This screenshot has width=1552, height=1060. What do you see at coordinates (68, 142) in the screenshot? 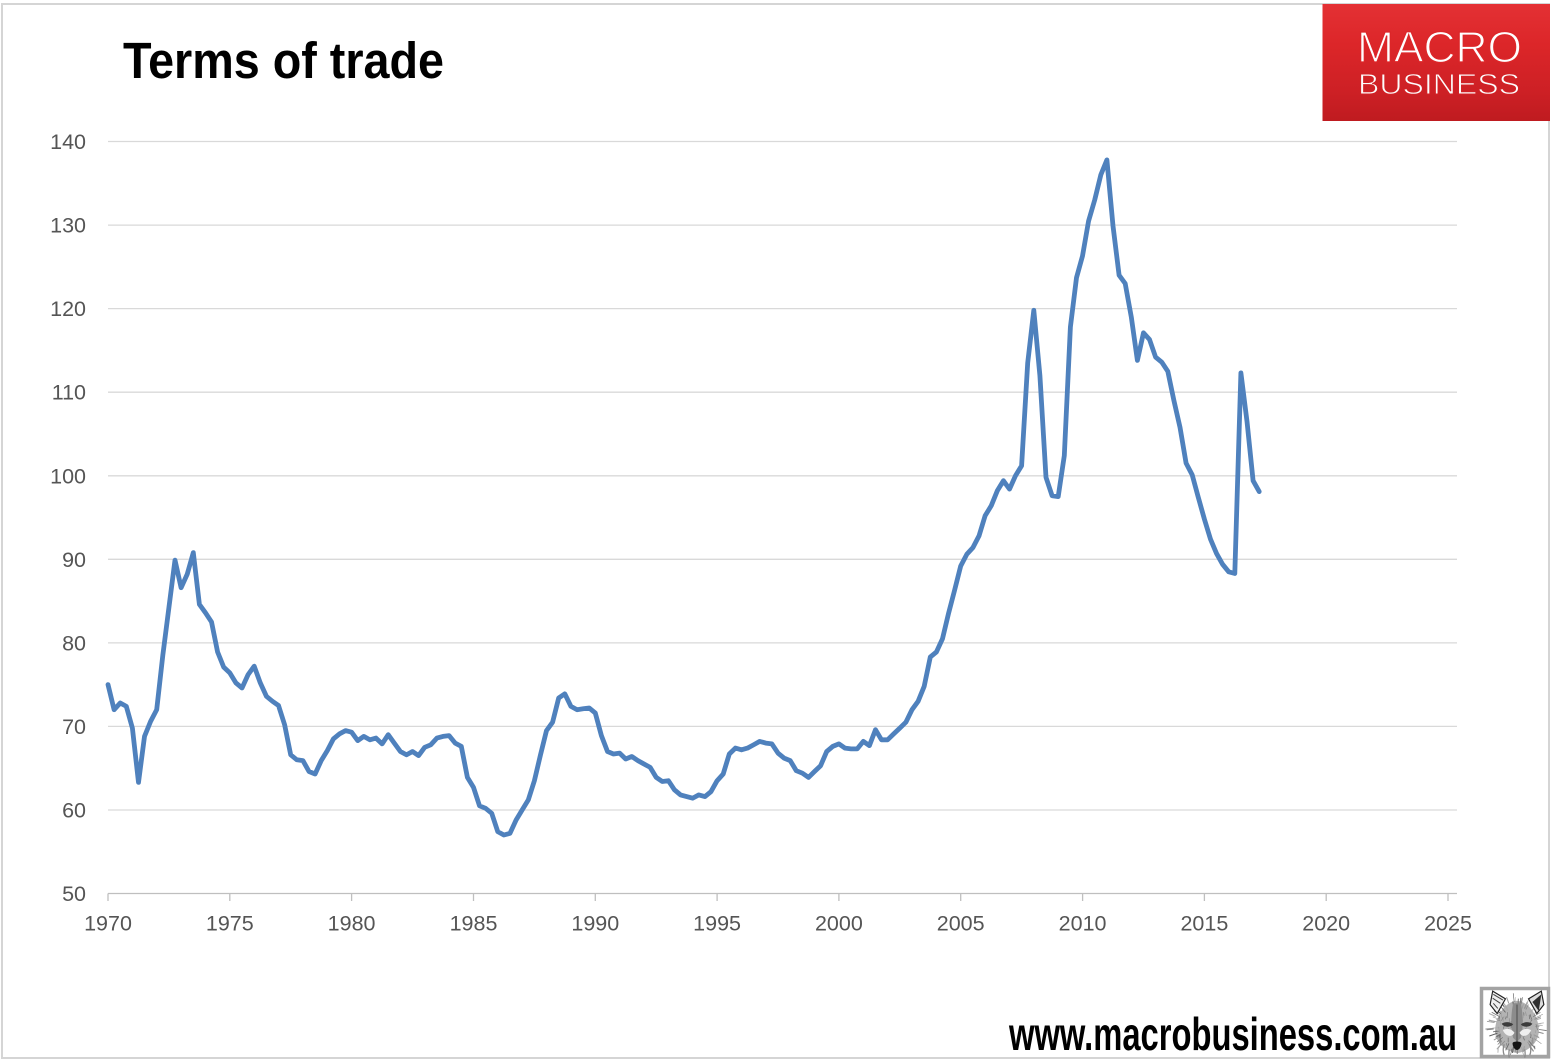
I see `svg-text: 140` at bounding box center [68, 142].